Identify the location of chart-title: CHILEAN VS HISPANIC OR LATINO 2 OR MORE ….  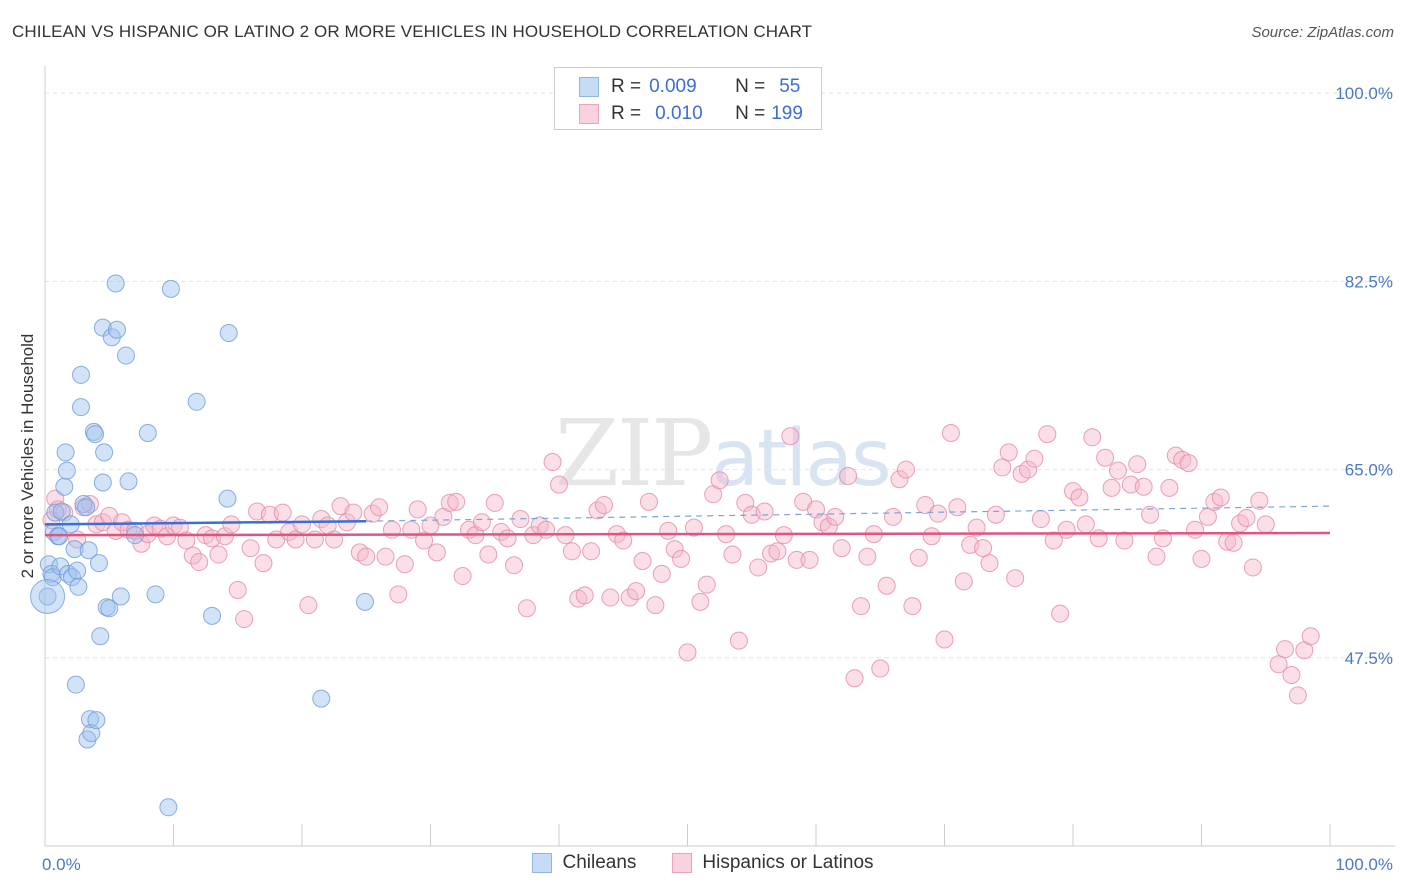
(412, 31).